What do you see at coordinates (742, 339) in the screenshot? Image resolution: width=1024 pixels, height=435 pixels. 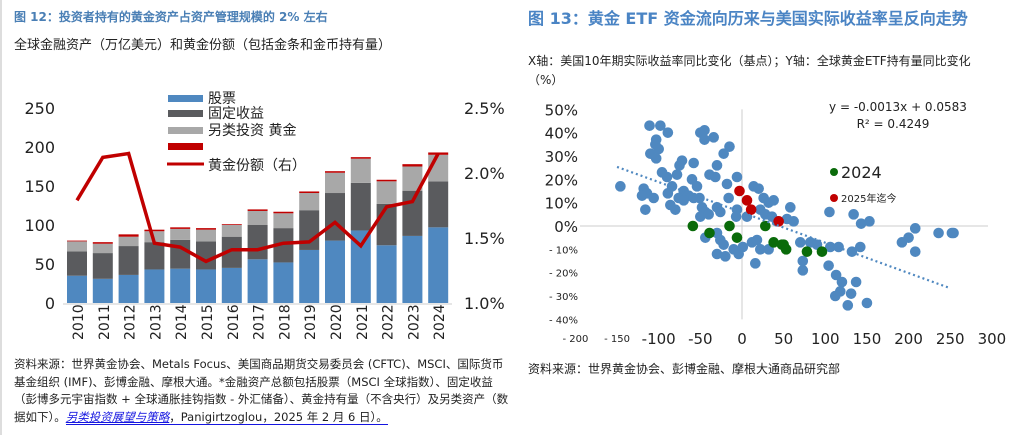 I see `x-tick-label: 0` at bounding box center [742, 339].